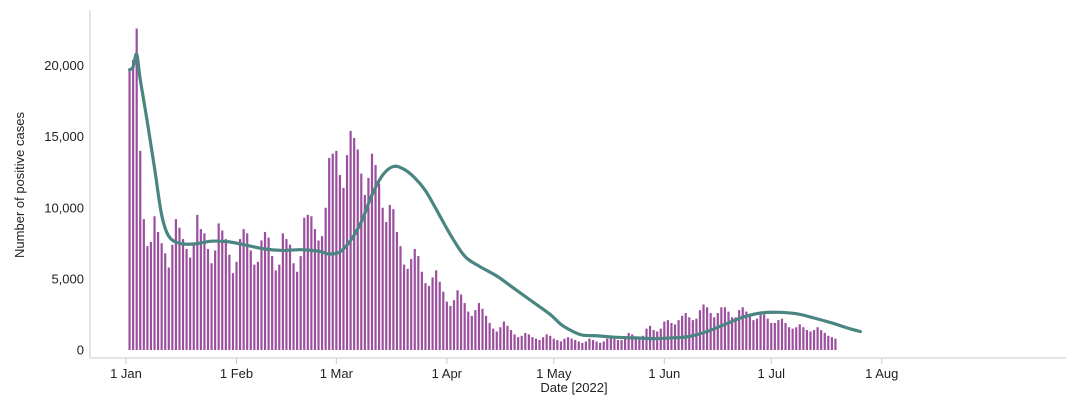 This screenshot has width=1080, height=404. I want to click on x-tick-label: 1 Jan, so click(126, 373).